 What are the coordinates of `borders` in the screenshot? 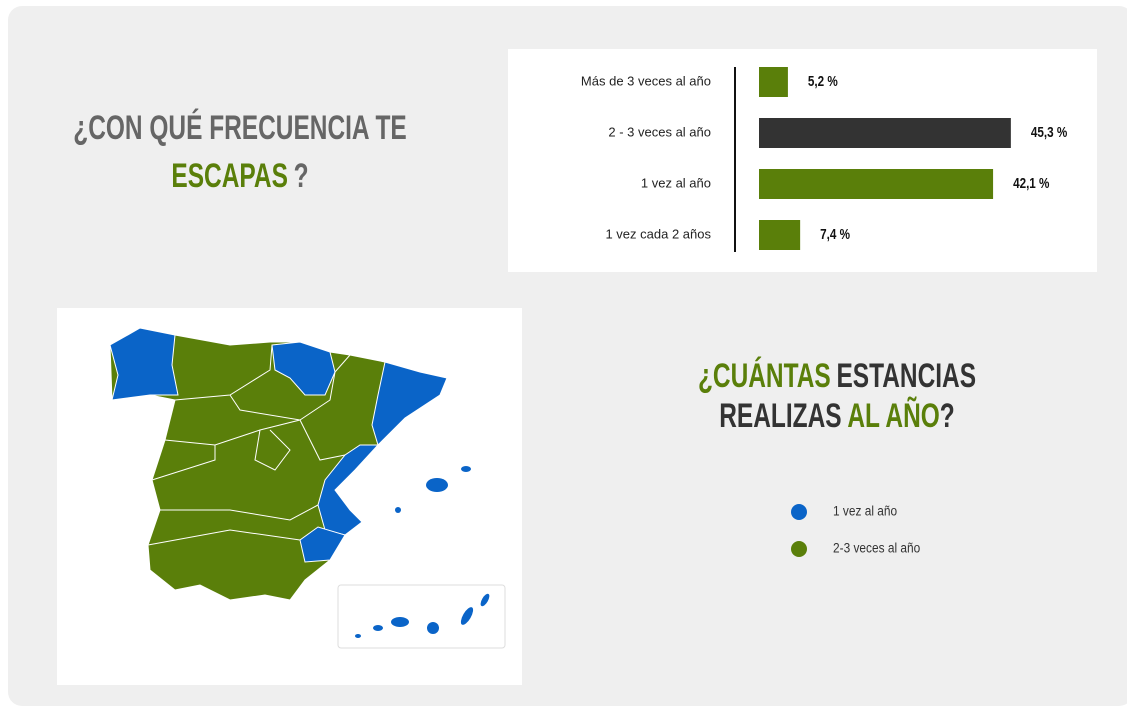 It's located at (249, 445).